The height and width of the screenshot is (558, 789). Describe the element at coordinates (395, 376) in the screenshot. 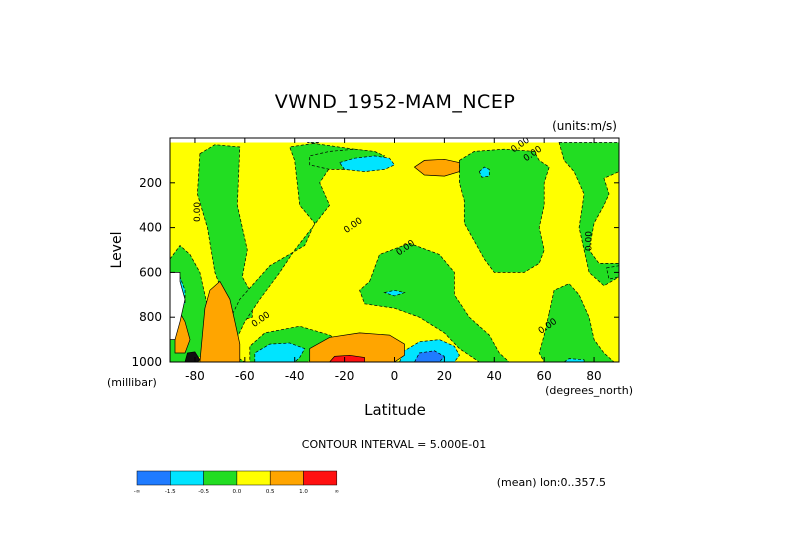

I see `x-tick-label: 0` at that location.